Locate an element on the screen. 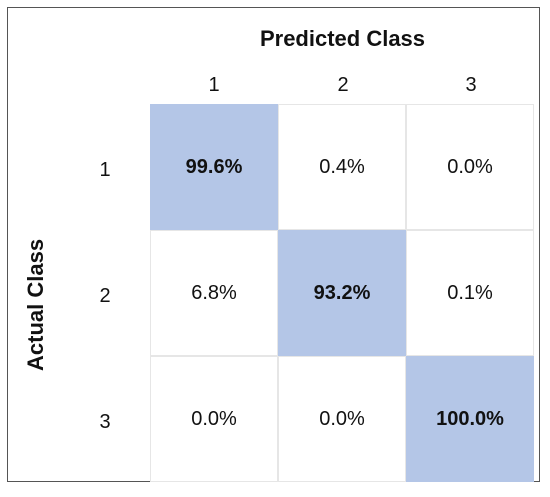 The height and width of the screenshot is (497, 550). col-label-1: 1 is located at coordinates (214, 85).